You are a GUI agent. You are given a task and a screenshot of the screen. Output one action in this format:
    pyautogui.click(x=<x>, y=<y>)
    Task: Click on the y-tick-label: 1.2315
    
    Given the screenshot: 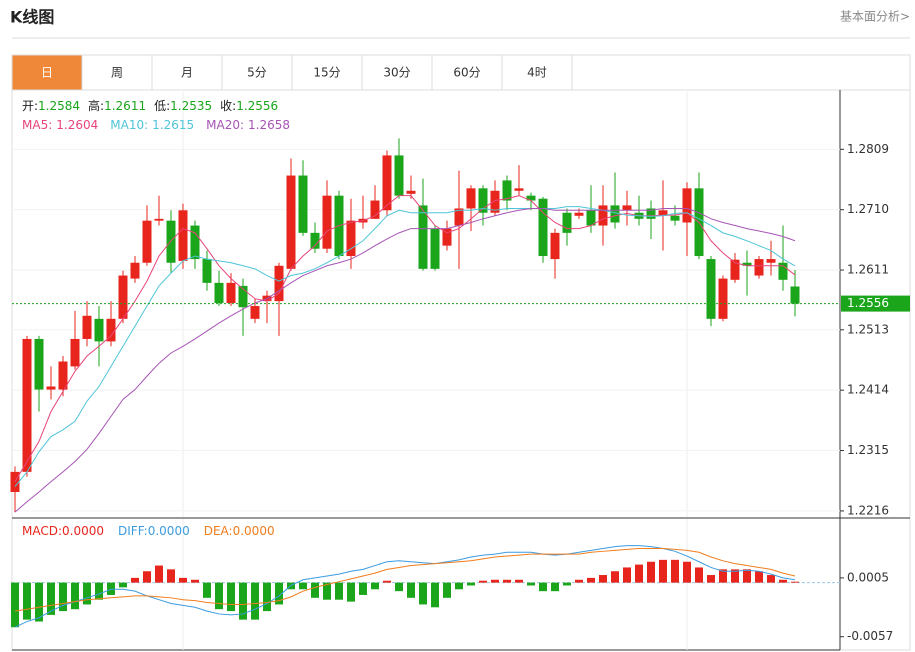 What is the action you would take?
    pyautogui.click(x=868, y=450)
    